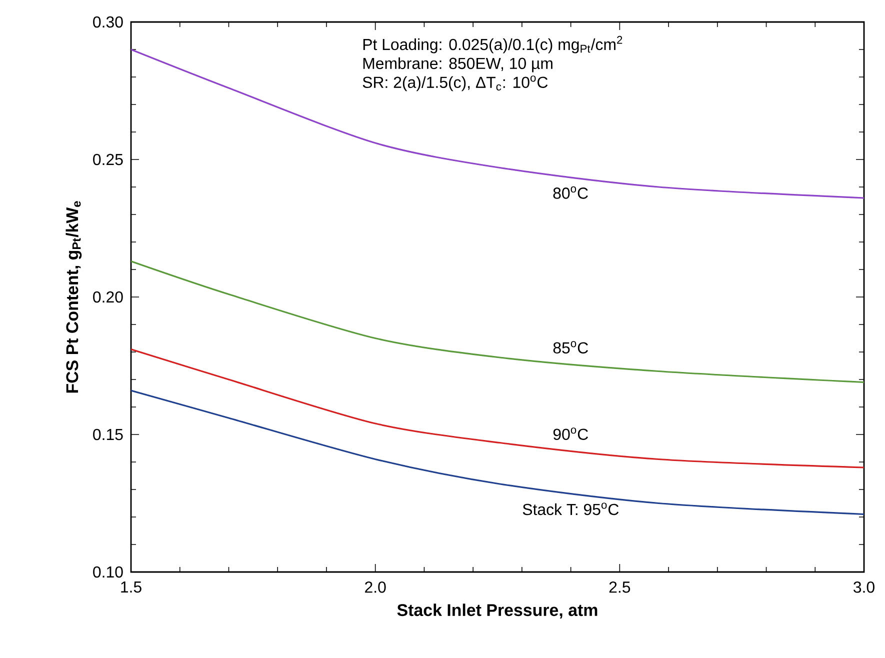 Image resolution: width=885 pixels, height=658 pixels. What do you see at coordinates (864, 587) in the screenshot?
I see `x-tick-label: 3.0` at bounding box center [864, 587].